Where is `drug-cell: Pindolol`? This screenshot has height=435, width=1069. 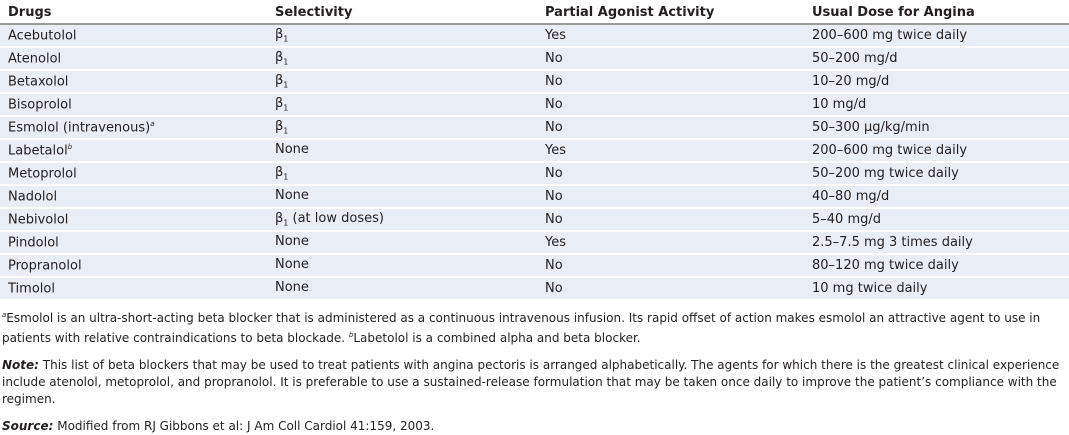 drug-cell: Pindolol is located at coordinates (133, 243).